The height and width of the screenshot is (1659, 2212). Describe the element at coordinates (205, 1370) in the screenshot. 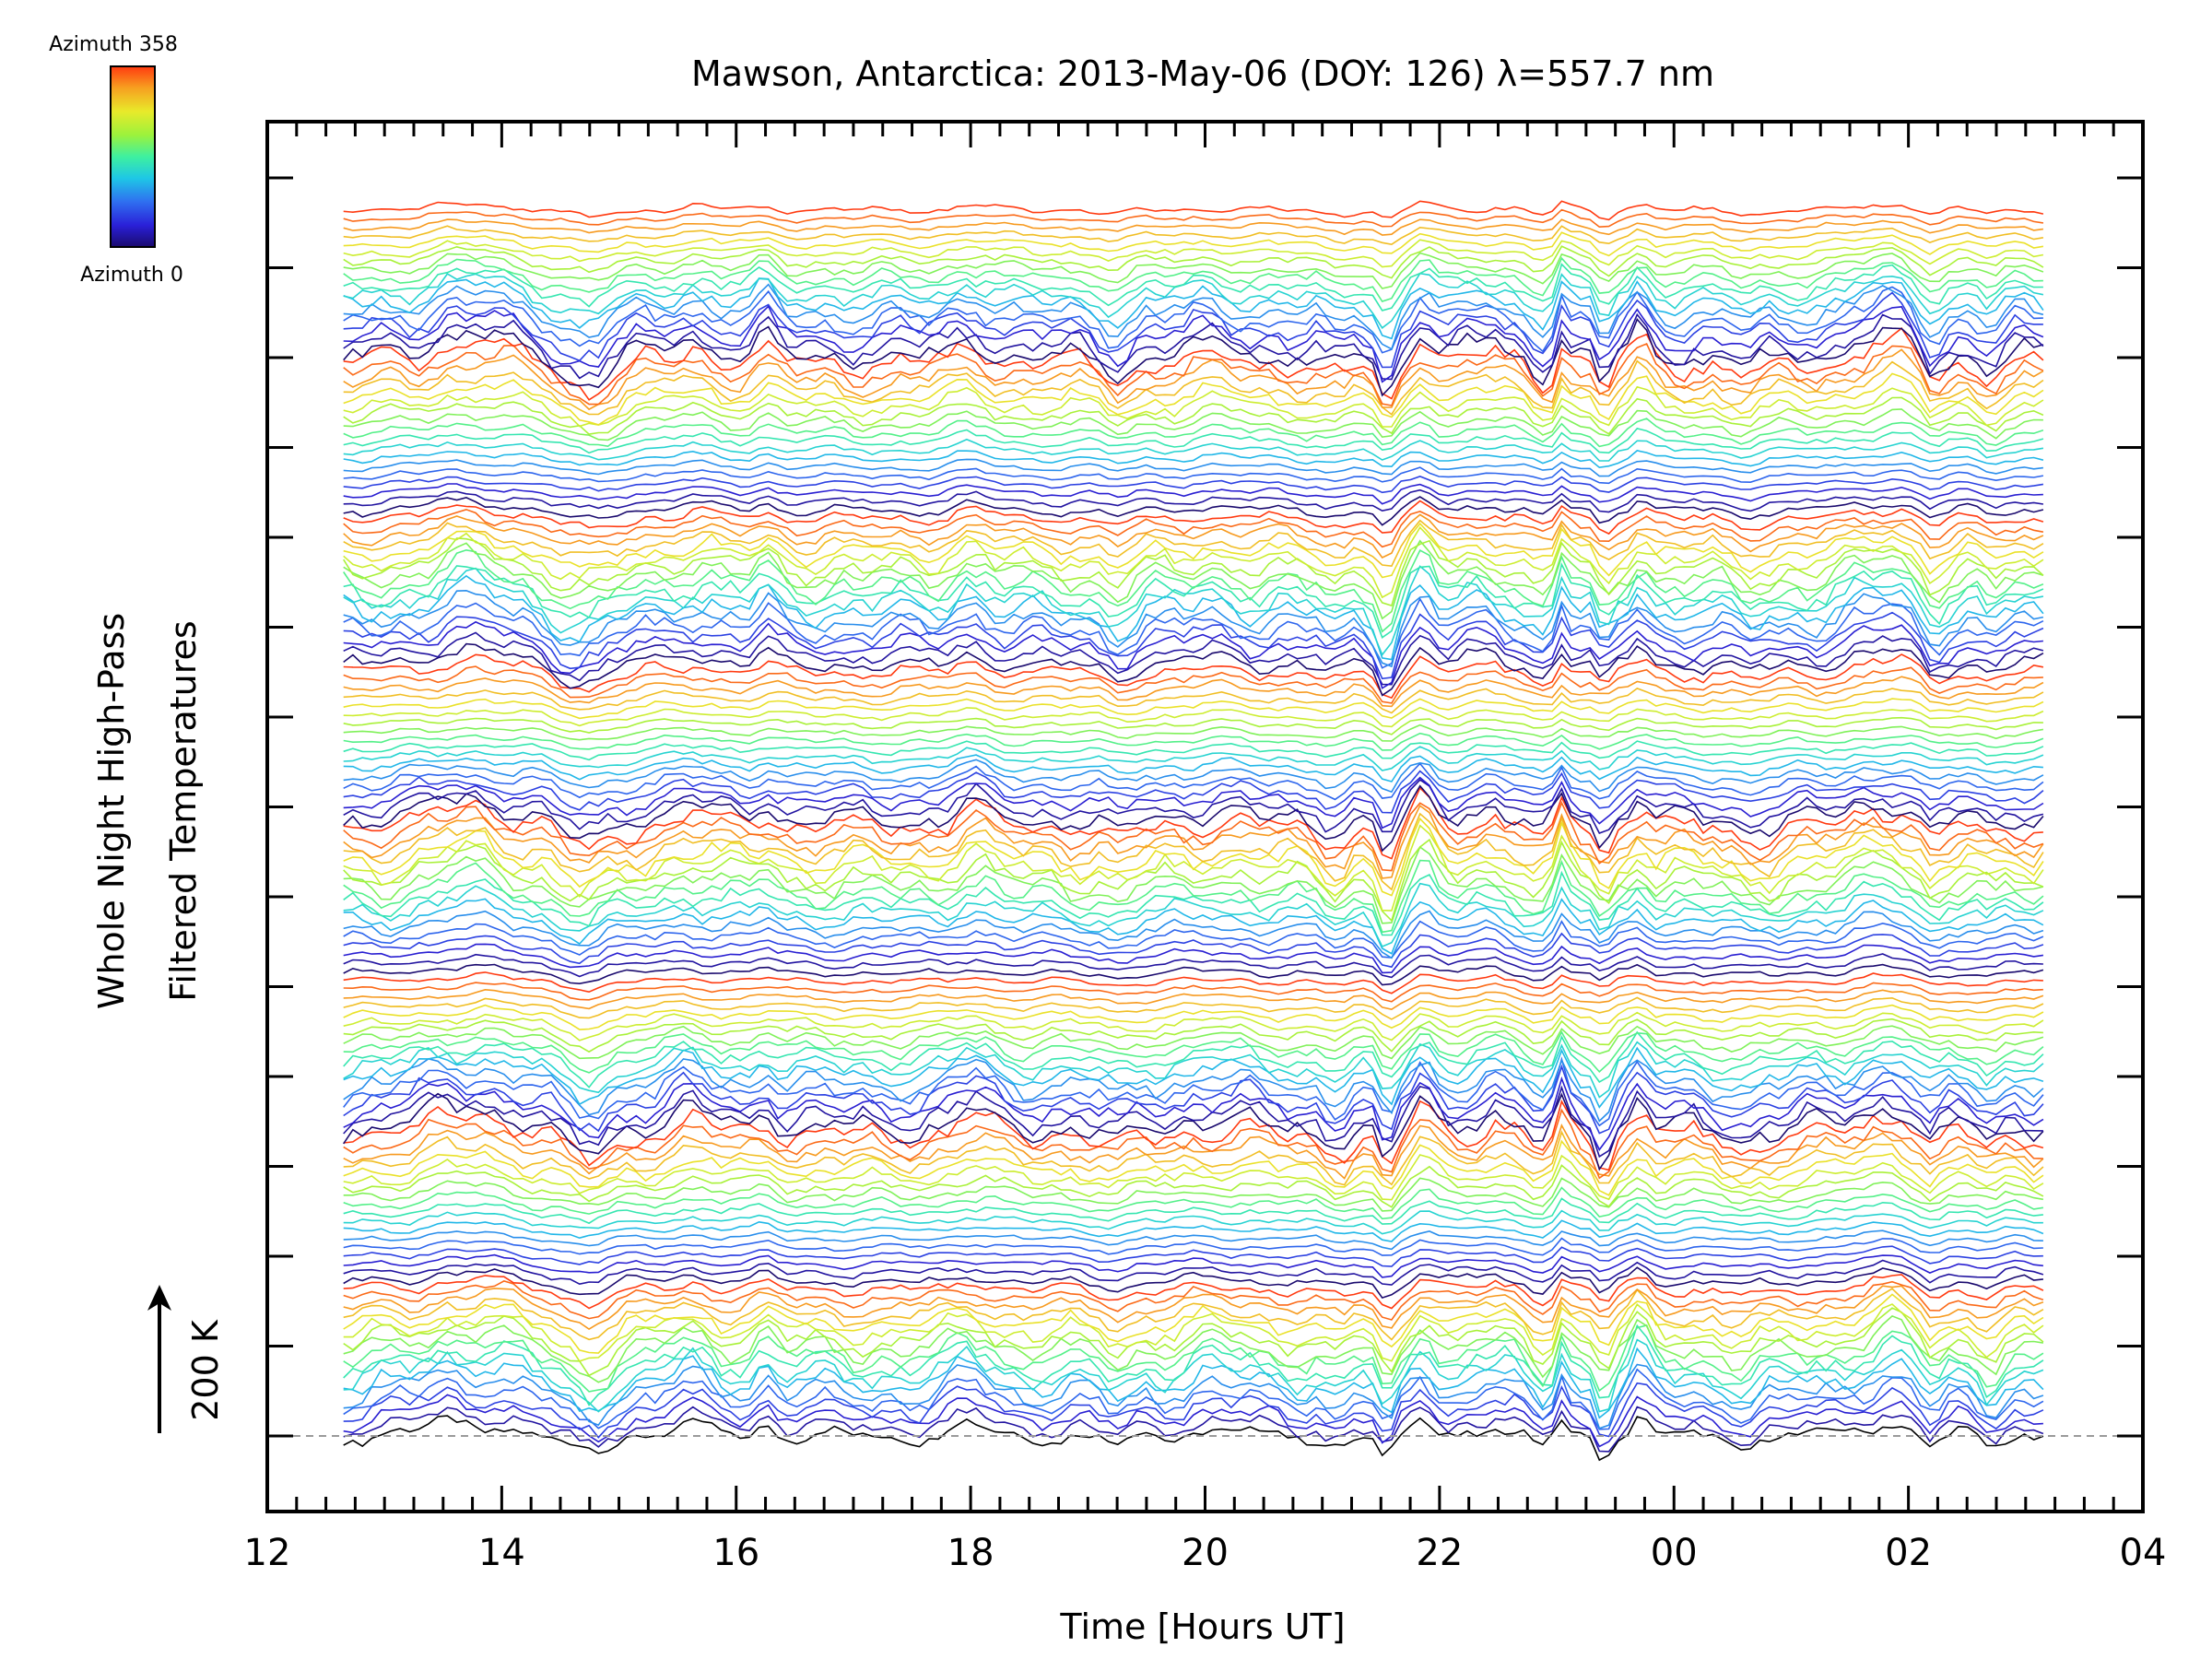

I see `scale-label: 200 K` at that location.